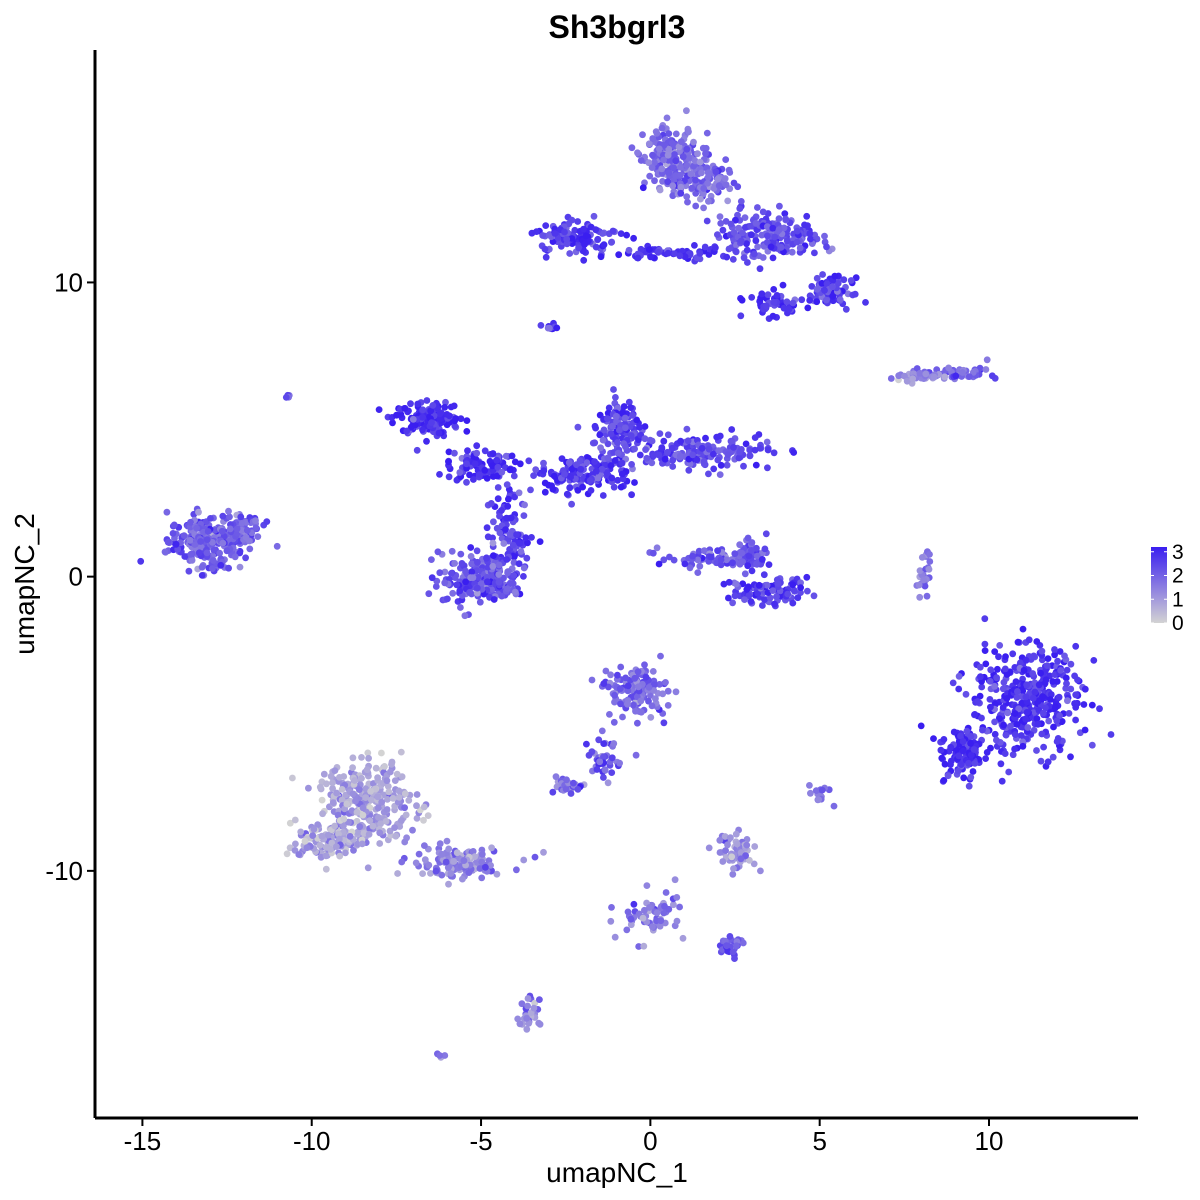 Image resolution: width=1200 pixels, height=1200 pixels. I want to click on y-tick-label: -10, so click(64, 871).